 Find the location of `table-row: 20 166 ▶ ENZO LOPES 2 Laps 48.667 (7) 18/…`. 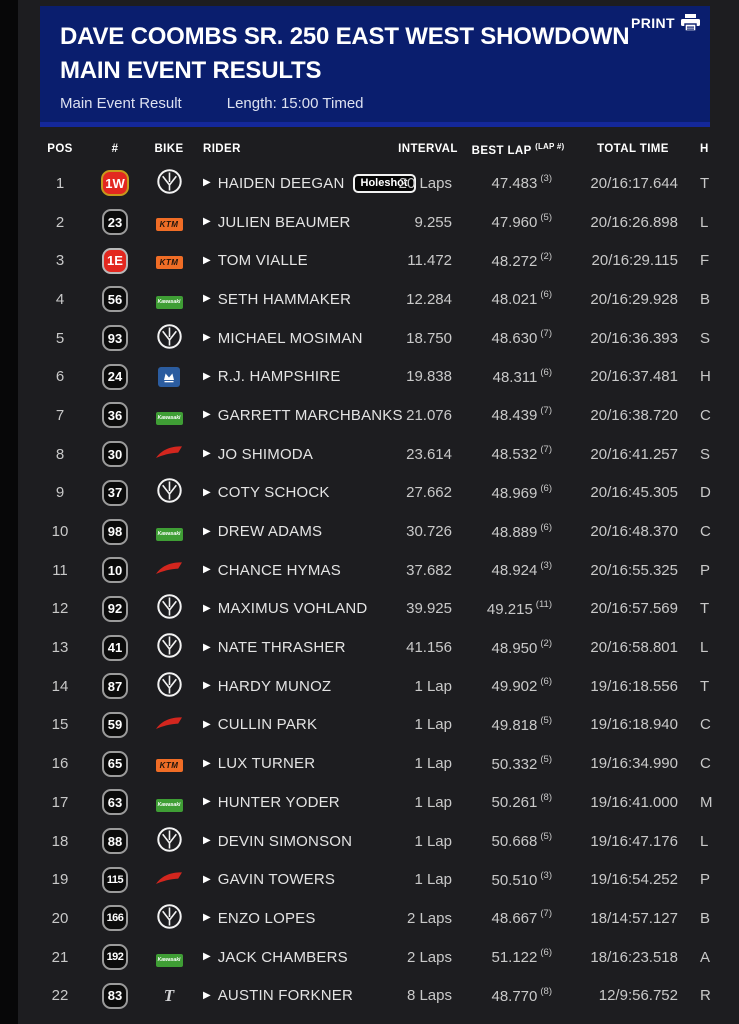

table-row: 20 166 ▶ ENZO LOPES 2 Laps 48.667 (7) 18/… is located at coordinates (378, 918).